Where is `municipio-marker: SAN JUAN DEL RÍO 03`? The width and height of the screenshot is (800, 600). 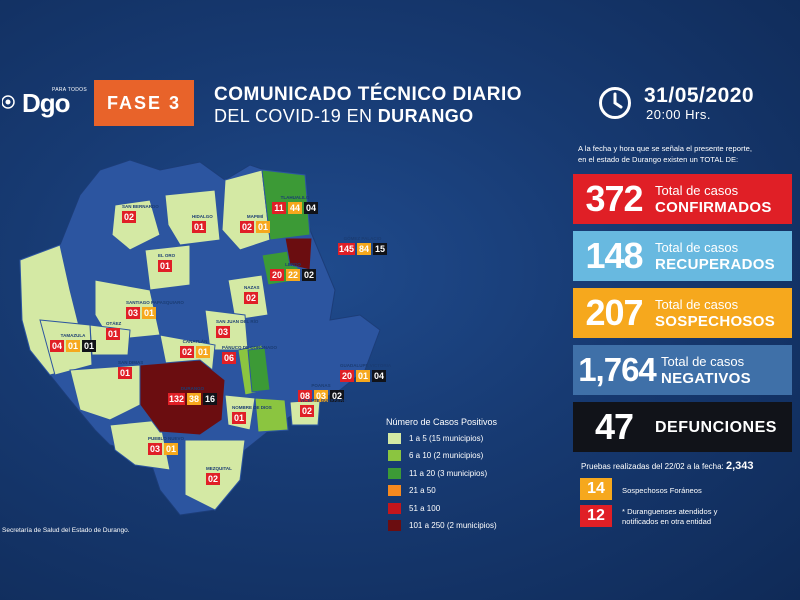
municipio-marker: SAN JUAN DEL RÍO 03 is located at coordinates (237, 328).